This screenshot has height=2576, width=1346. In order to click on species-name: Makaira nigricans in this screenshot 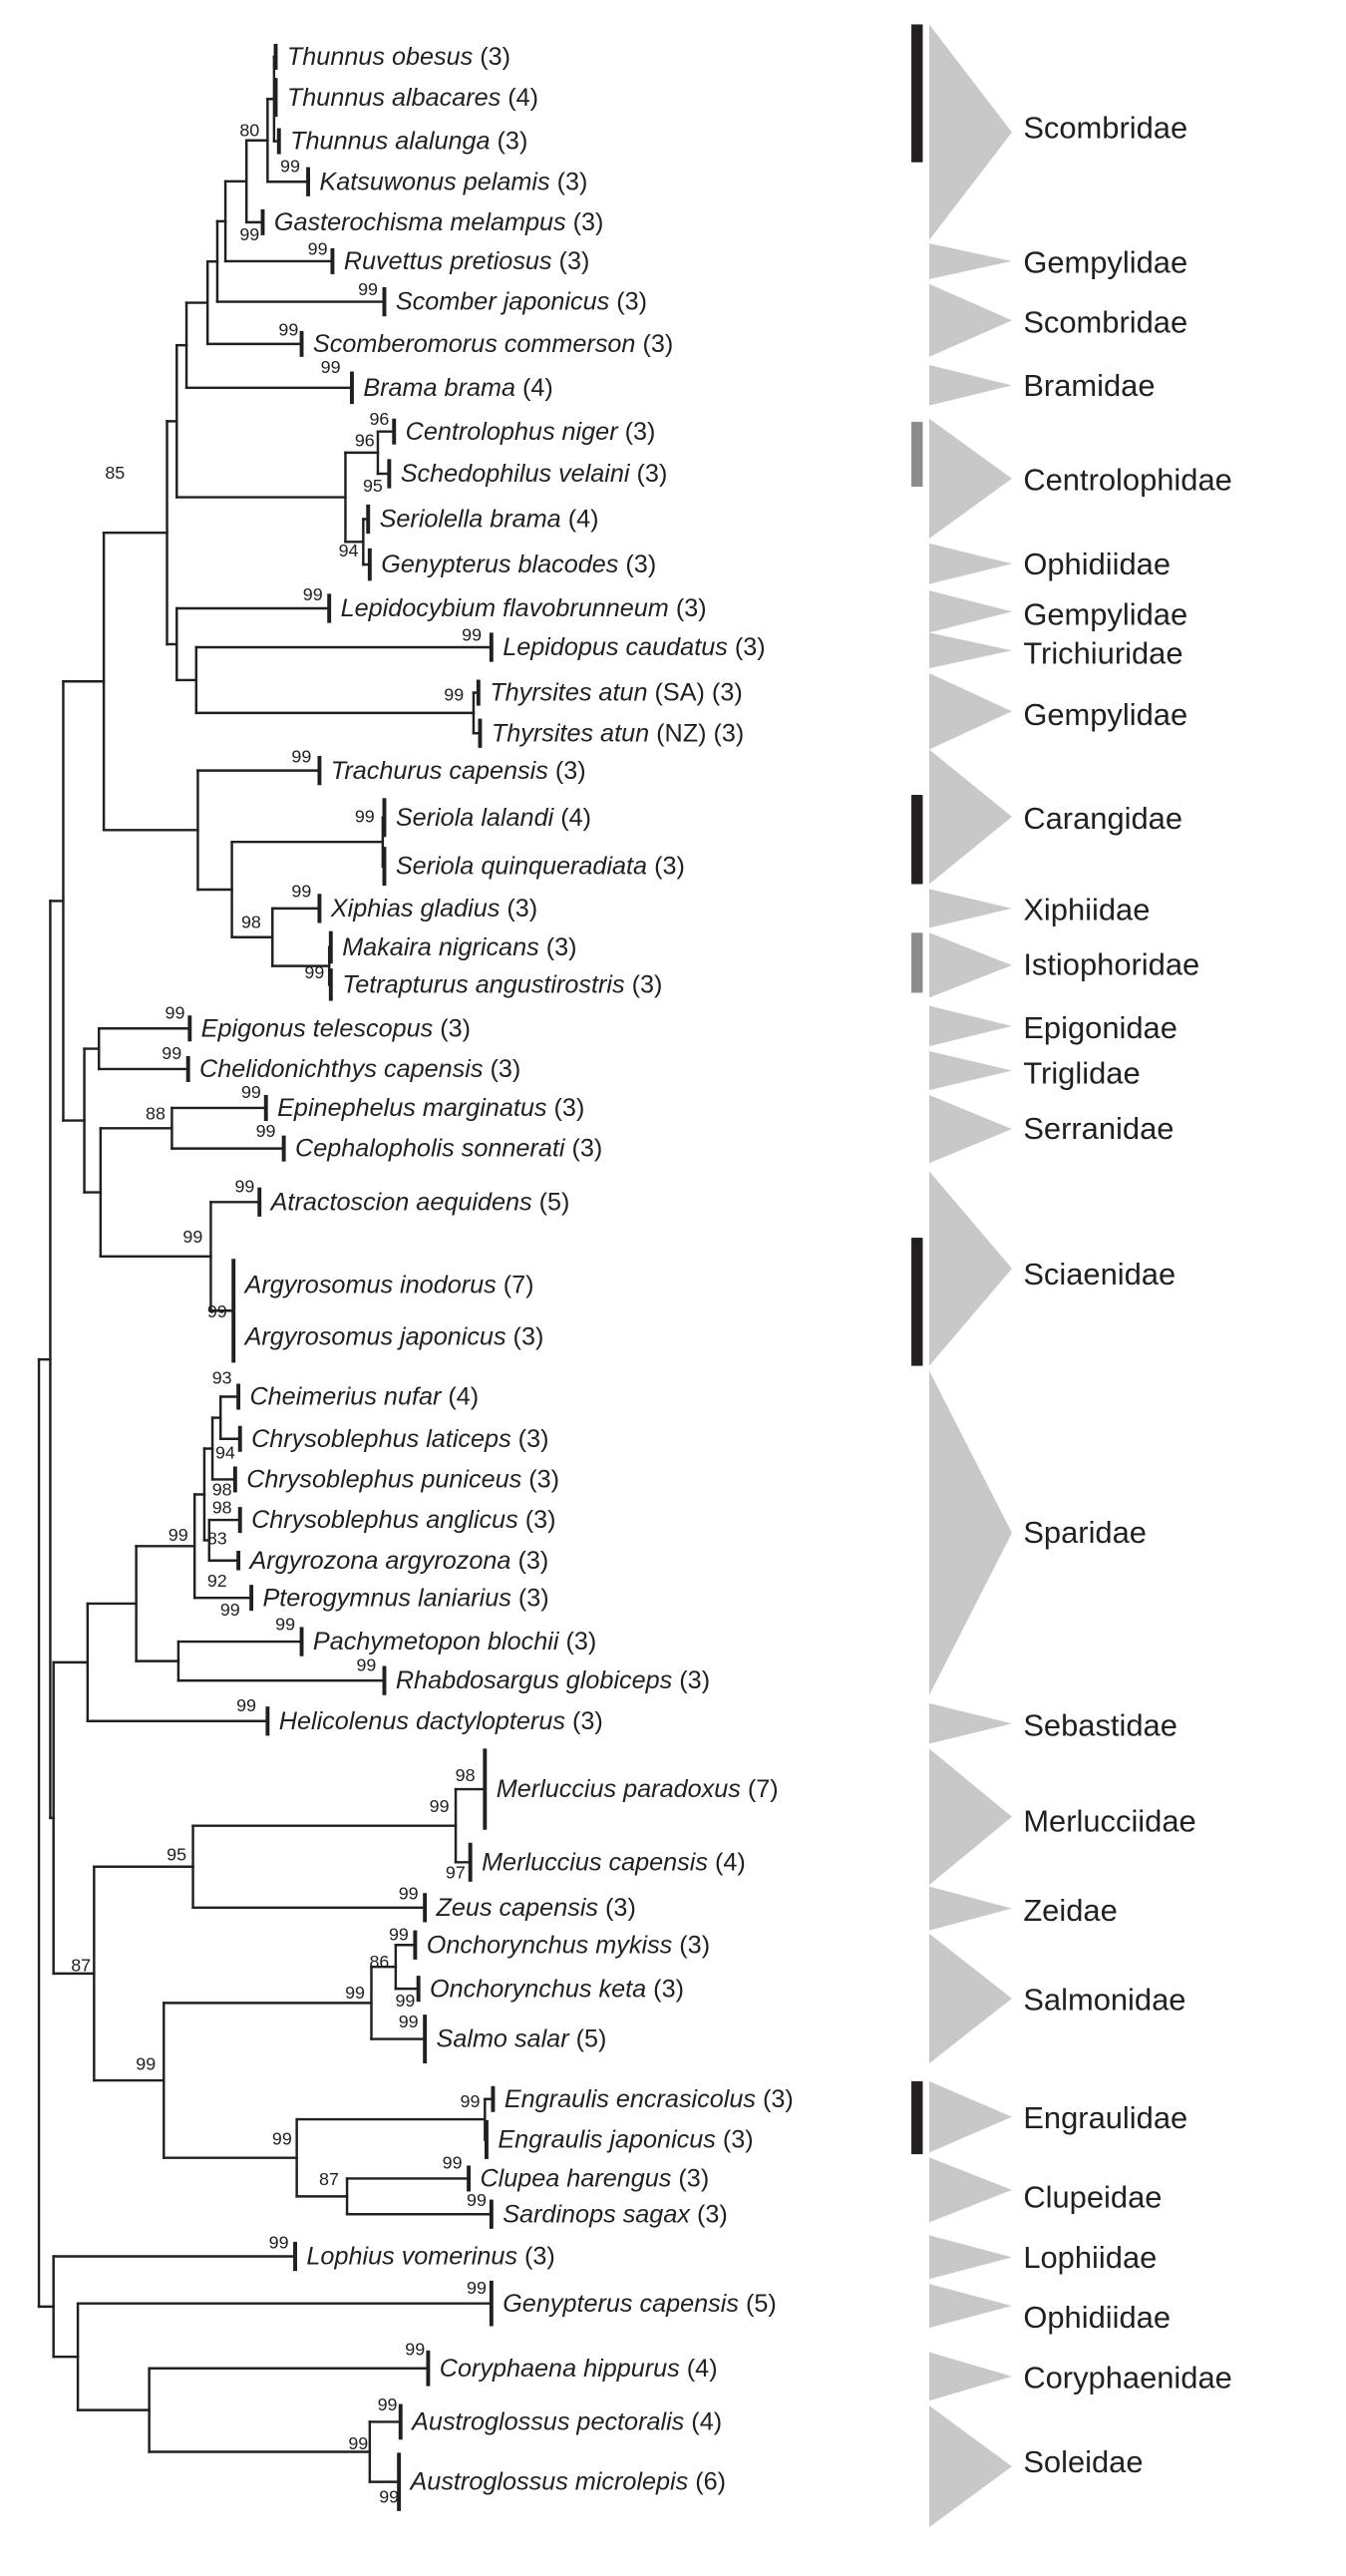, I will do `click(440, 947)`.